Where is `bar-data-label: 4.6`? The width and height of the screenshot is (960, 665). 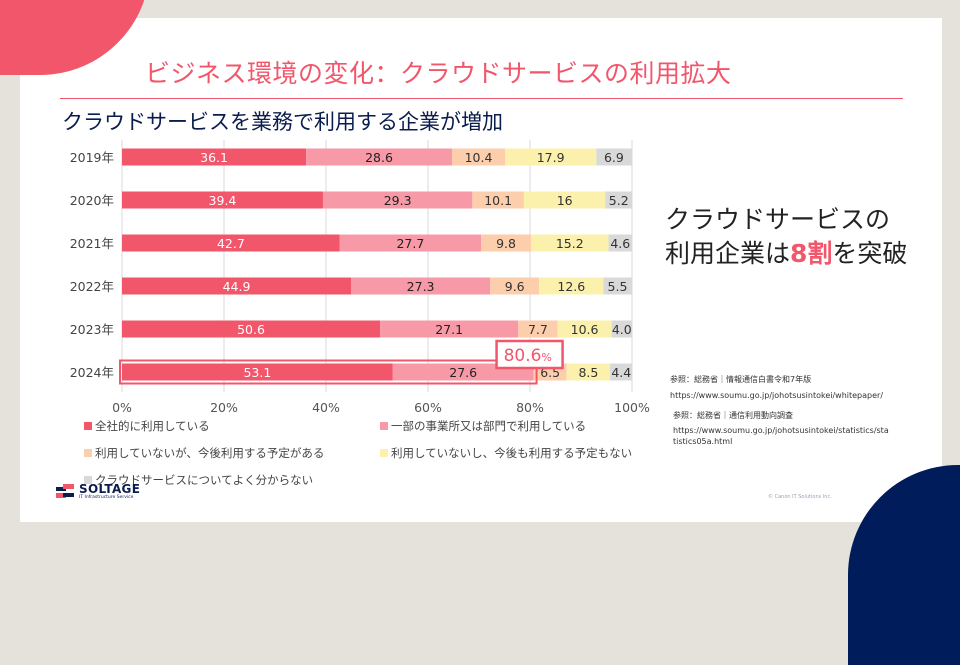
bar-data-label: 4.6 is located at coordinates (620, 243).